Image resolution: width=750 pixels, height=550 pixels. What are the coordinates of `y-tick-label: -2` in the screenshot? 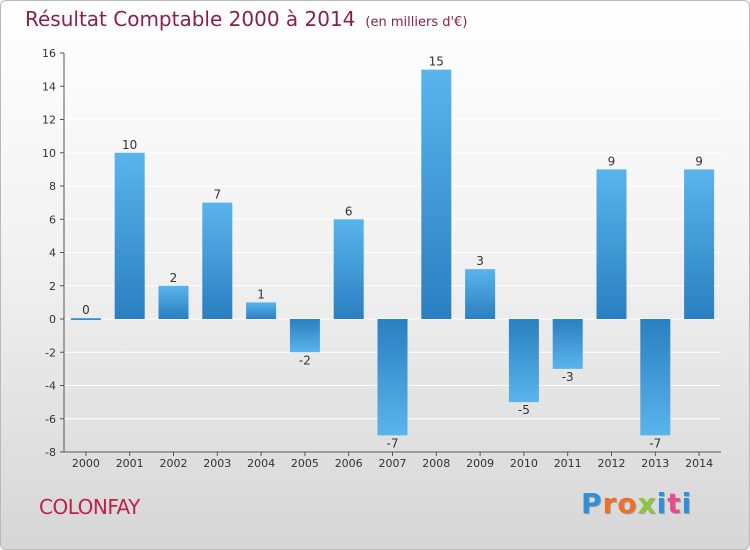 It's located at (50, 352).